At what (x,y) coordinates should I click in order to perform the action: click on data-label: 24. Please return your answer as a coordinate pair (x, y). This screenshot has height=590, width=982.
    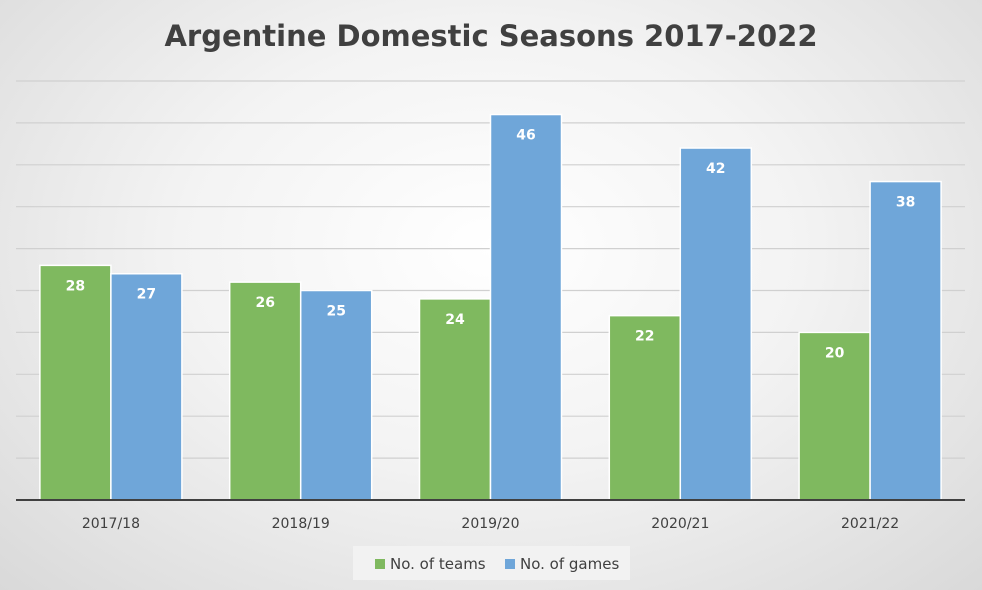
    Looking at the image, I should click on (455, 320).